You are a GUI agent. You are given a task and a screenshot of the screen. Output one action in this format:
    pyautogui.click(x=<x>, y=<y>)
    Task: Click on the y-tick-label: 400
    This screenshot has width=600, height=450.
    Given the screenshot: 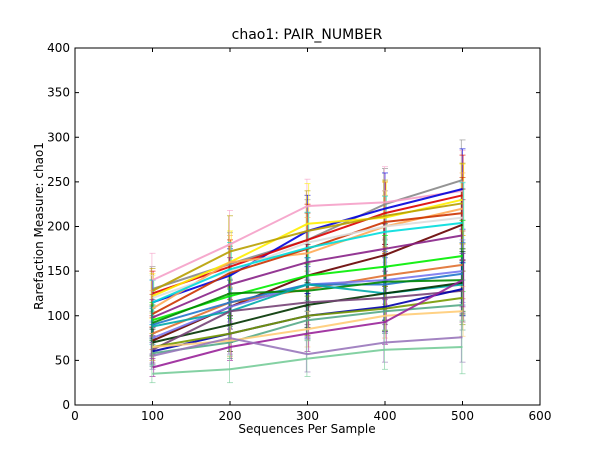 What is the action you would take?
    pyautogui.click(x=58, y=48)
    